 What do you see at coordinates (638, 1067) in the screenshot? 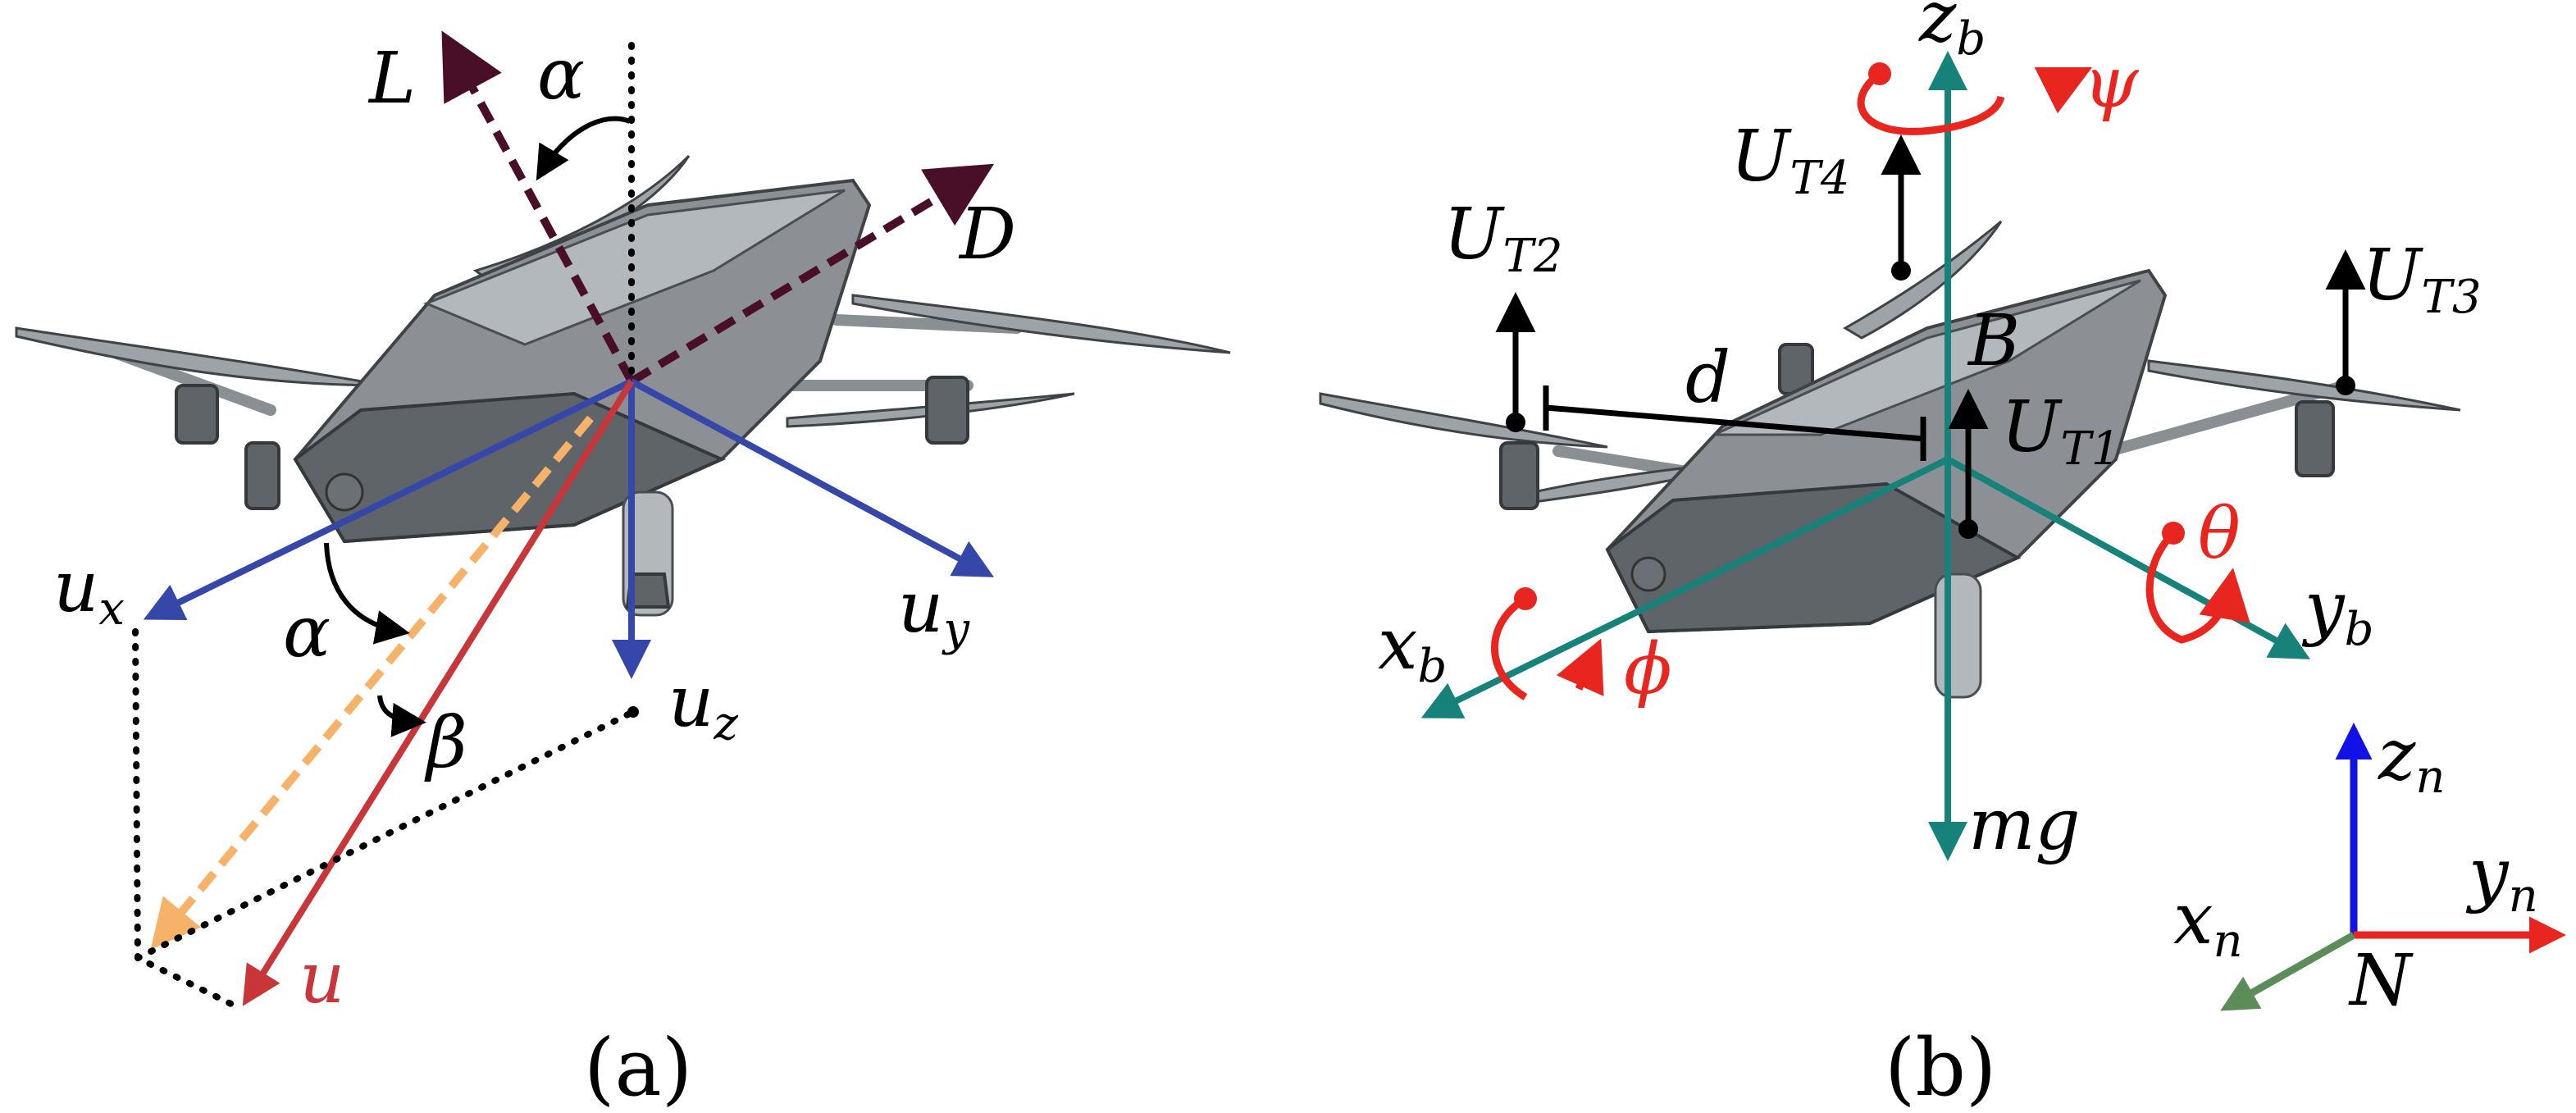
I see `caption-a: (a)` at bounding box center [638, 1067].